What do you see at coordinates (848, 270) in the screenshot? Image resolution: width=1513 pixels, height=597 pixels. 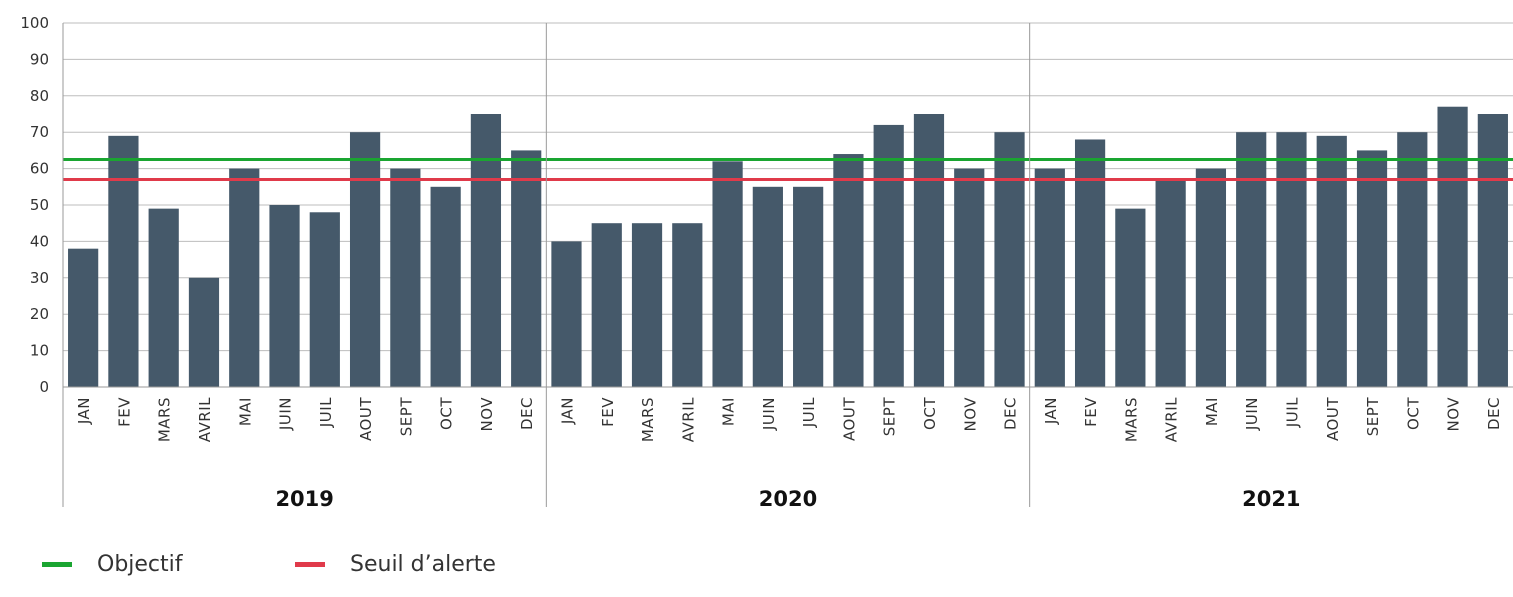 I see `bar-2020-aout` at bounding box center [848, 270].